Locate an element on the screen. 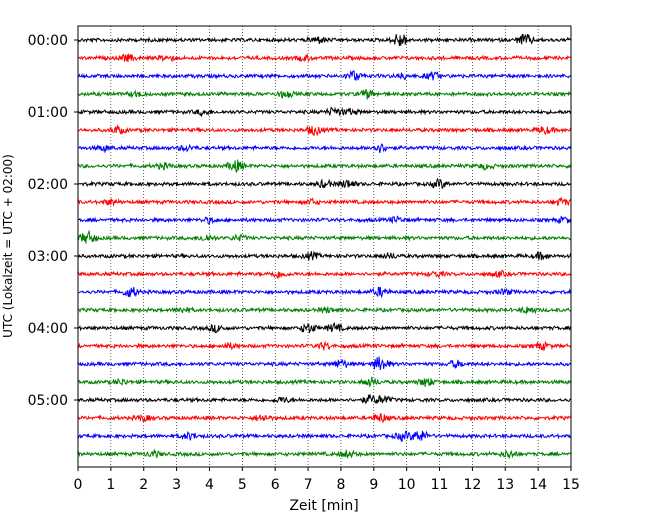  y-tick-label: 04:00 is located at coordinates (48, 329).